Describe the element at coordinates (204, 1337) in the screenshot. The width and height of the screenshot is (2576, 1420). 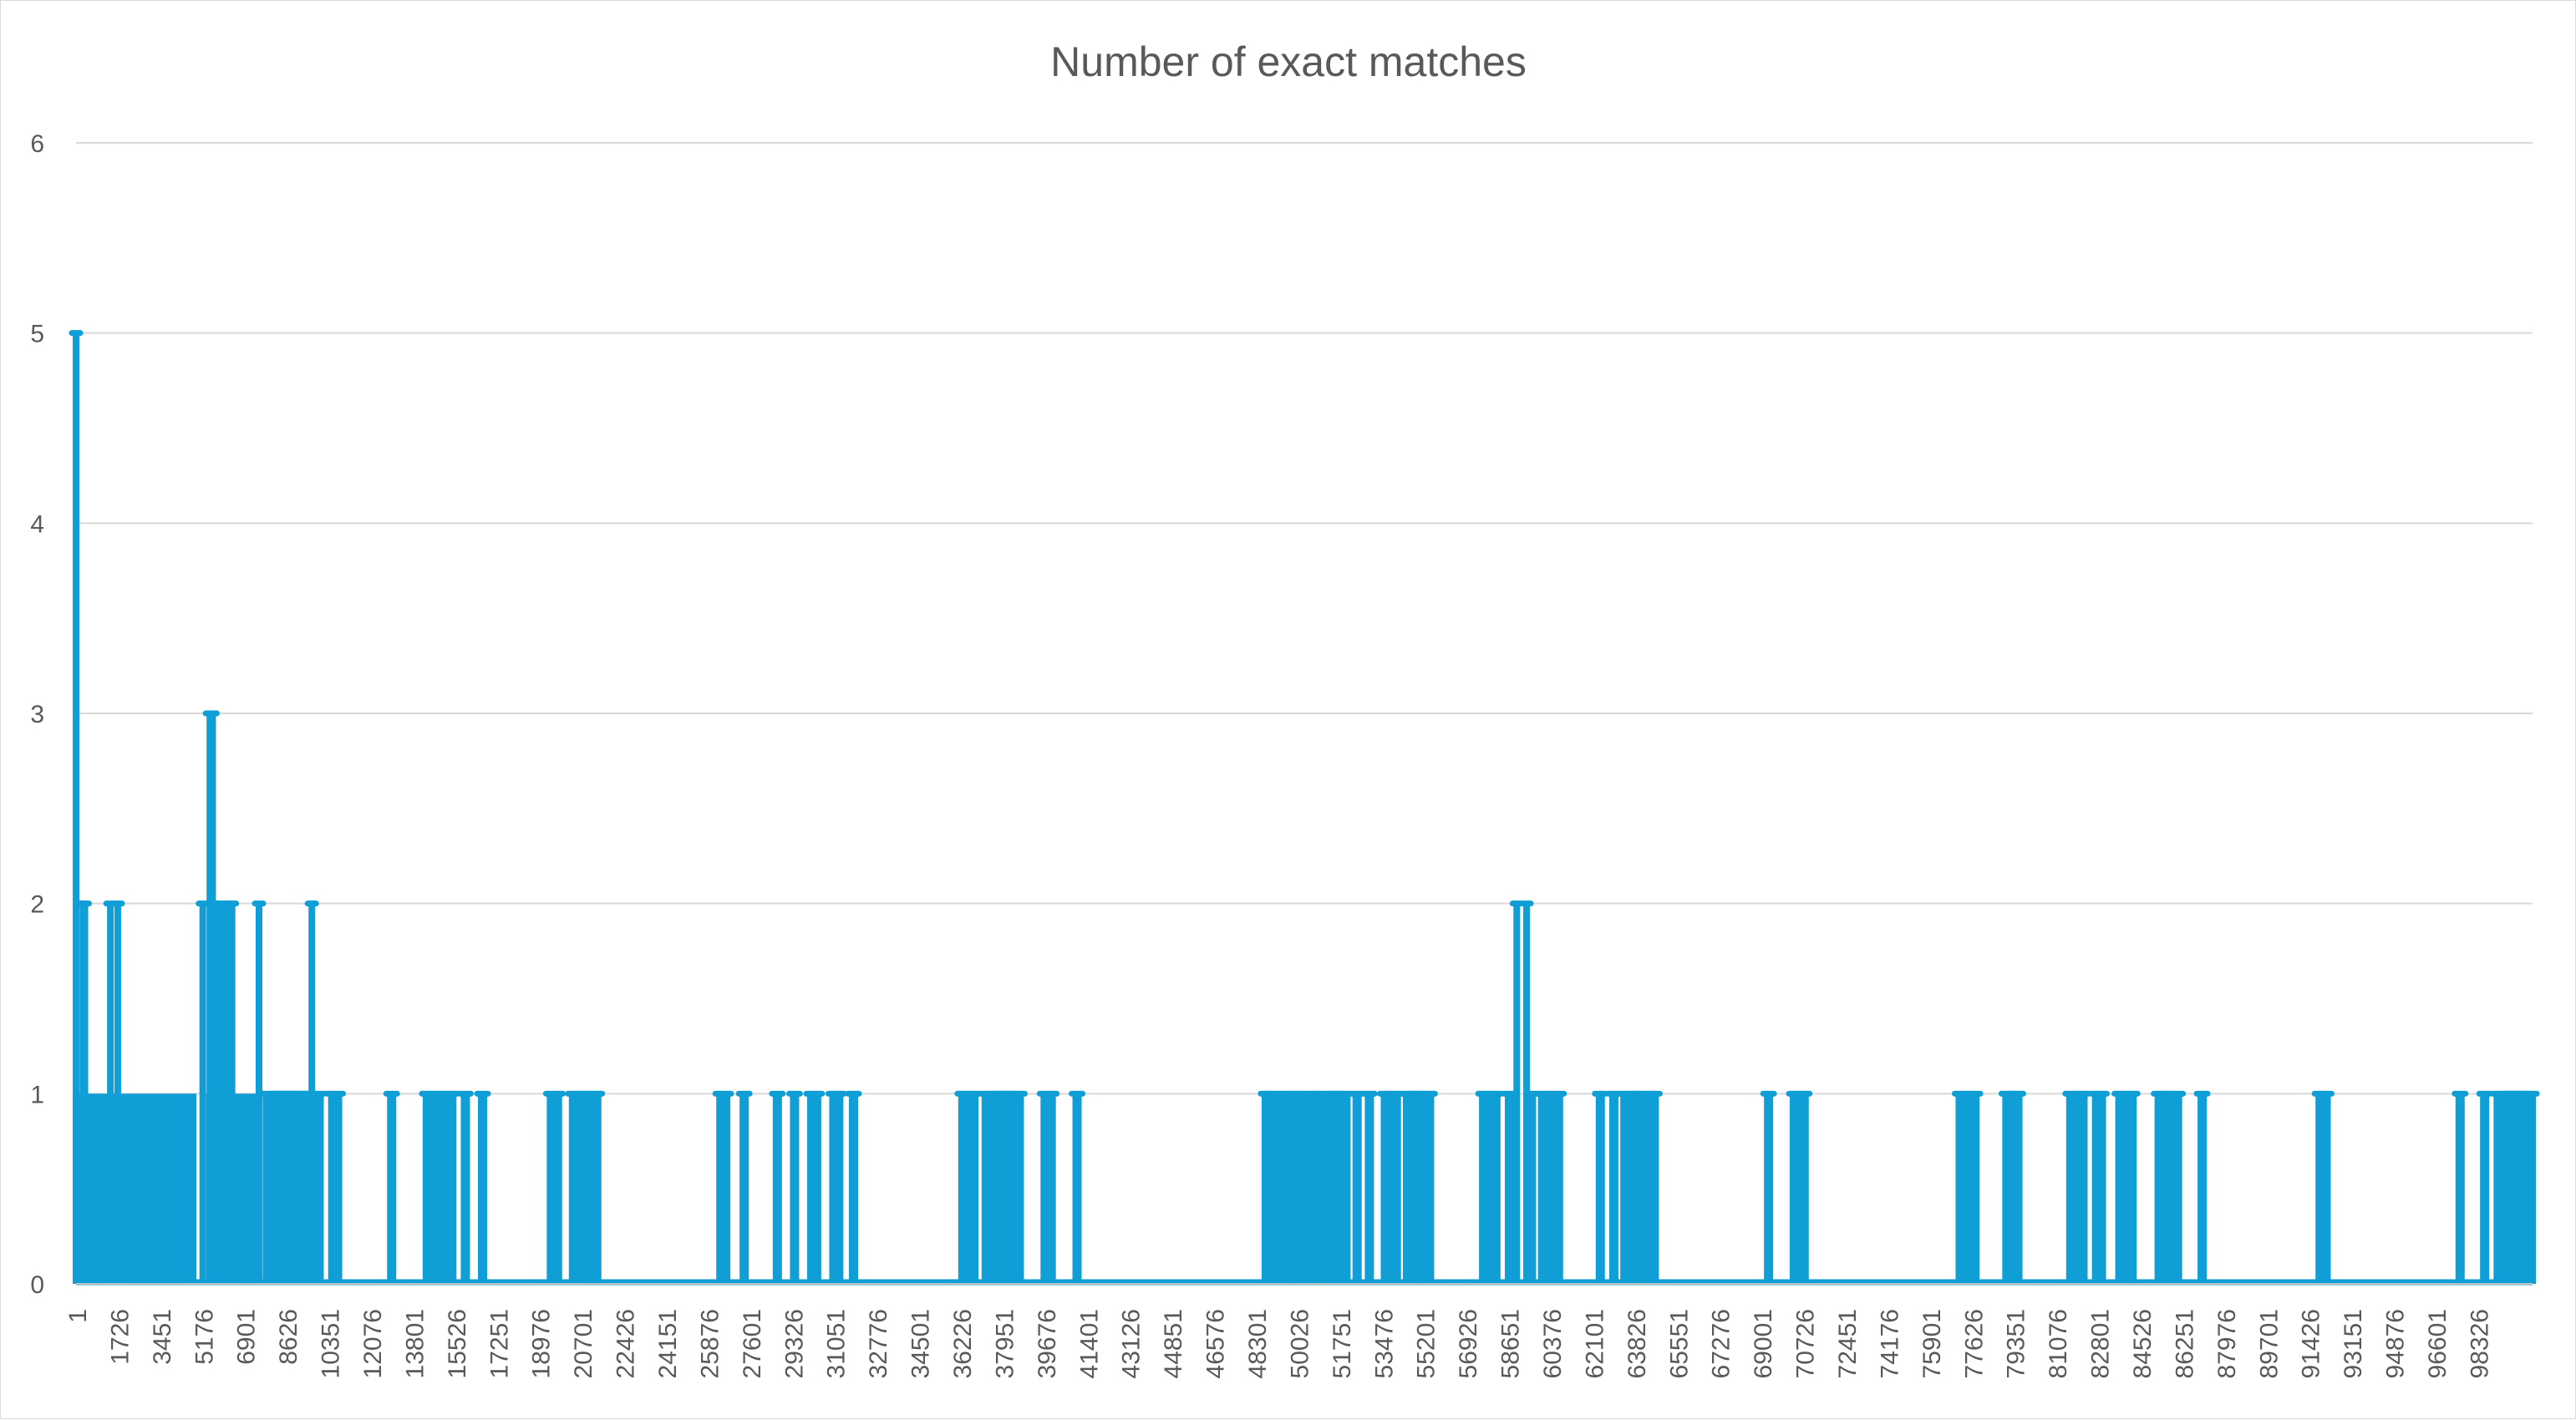
I see `x-tick-label: 5176` at that location.